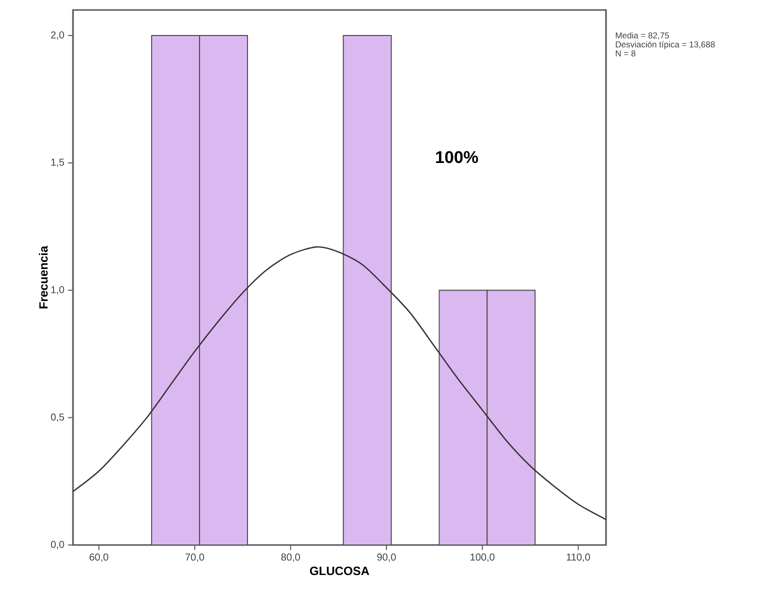 The height and width of the screenshot is (603, 784). Describe the element at coordinates (290, 558) in the screenshot. I see `x-tick-label: 80,0` at that location.